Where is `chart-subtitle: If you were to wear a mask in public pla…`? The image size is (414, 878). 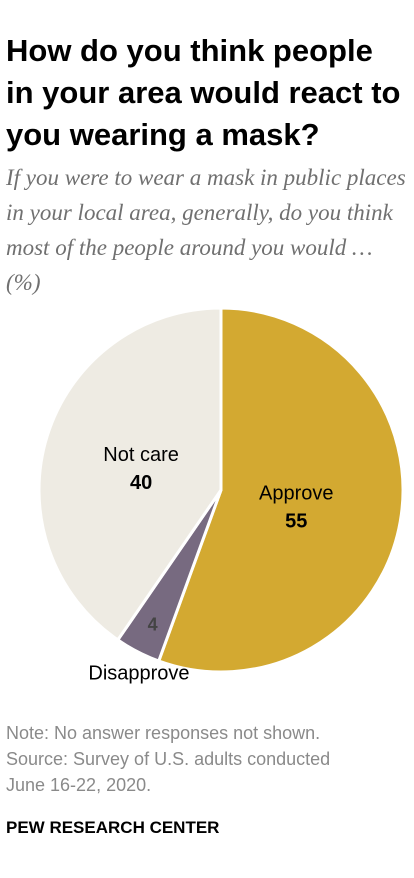
chart-subtitle: If you were to wear a mask in public pla… is located at coordinates (206, 230).